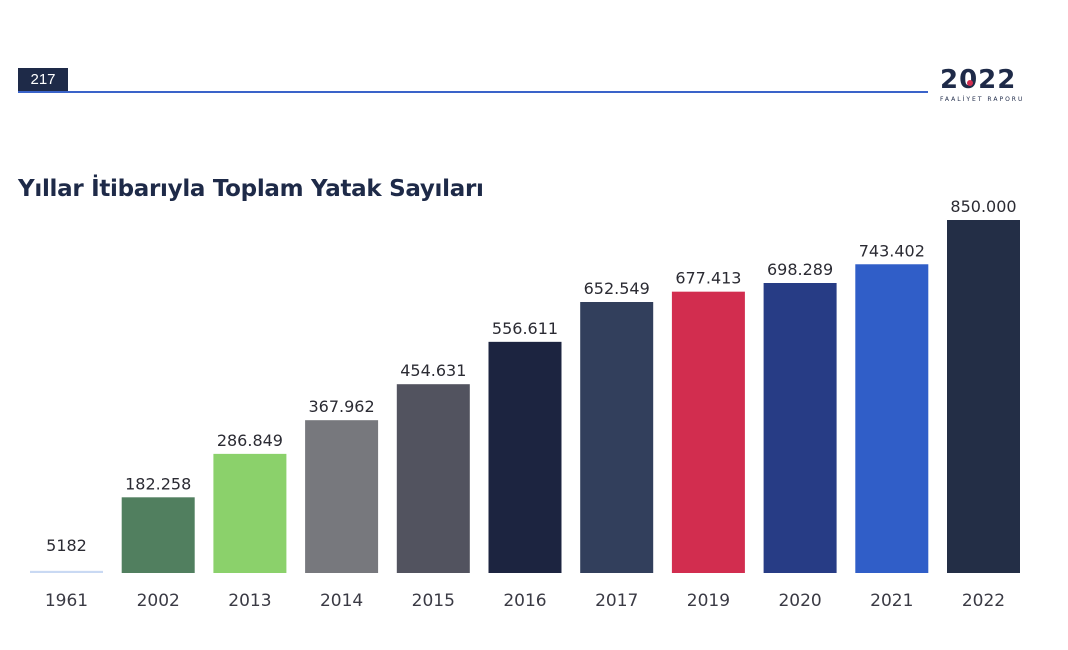 This screenshot has height=650, width=1068. Describe the element at coordinates (66, 545) in the screenshot. I see `value-label-1961: 5182` at that location.